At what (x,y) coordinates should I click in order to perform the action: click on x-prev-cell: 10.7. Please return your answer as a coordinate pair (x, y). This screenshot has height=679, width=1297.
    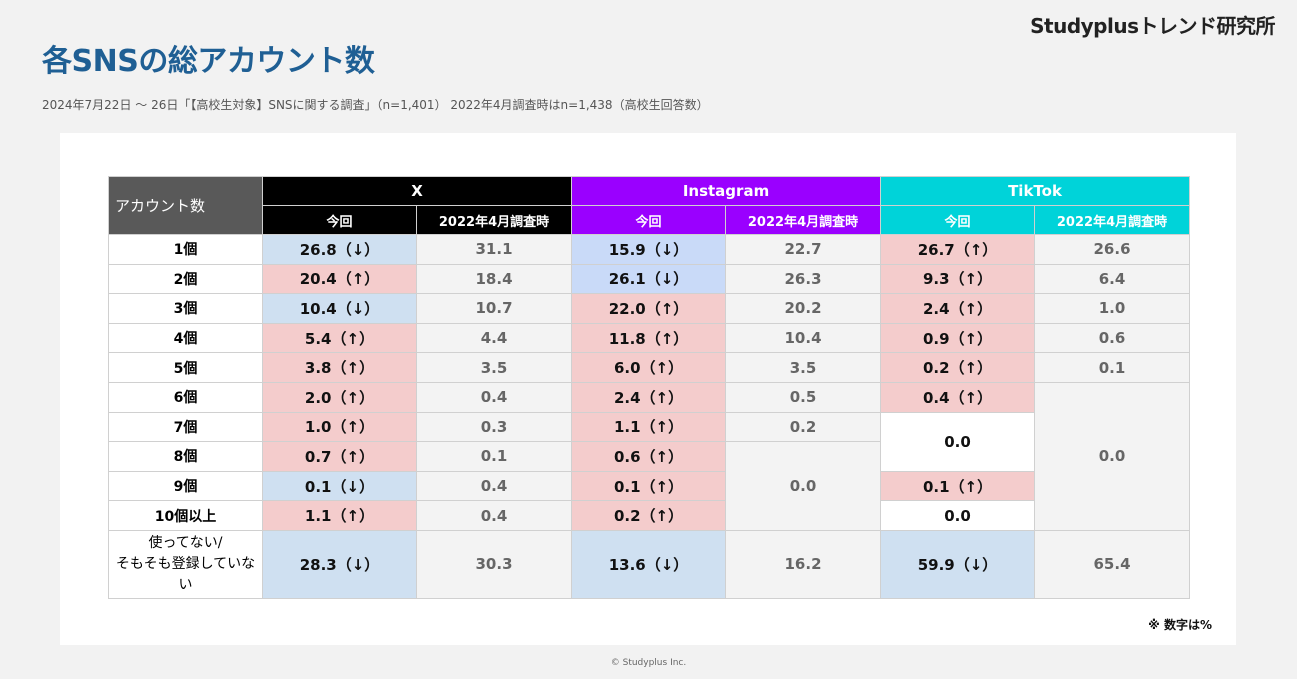
    Looking at the image, I should click on (494, 308).